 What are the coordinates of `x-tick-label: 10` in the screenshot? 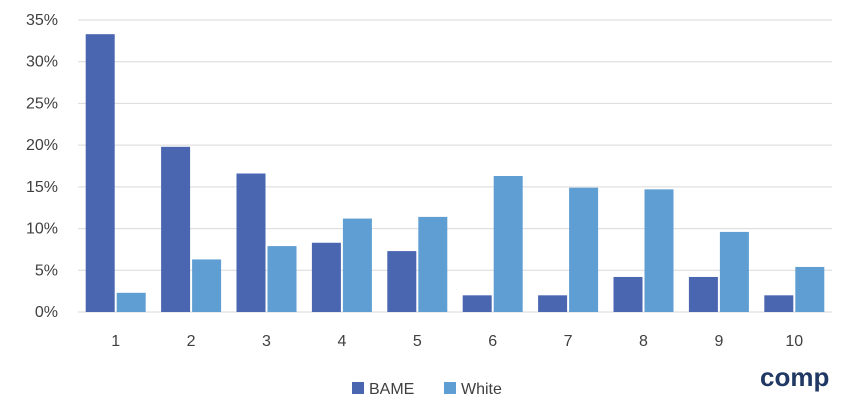 It's located at (794, 341).